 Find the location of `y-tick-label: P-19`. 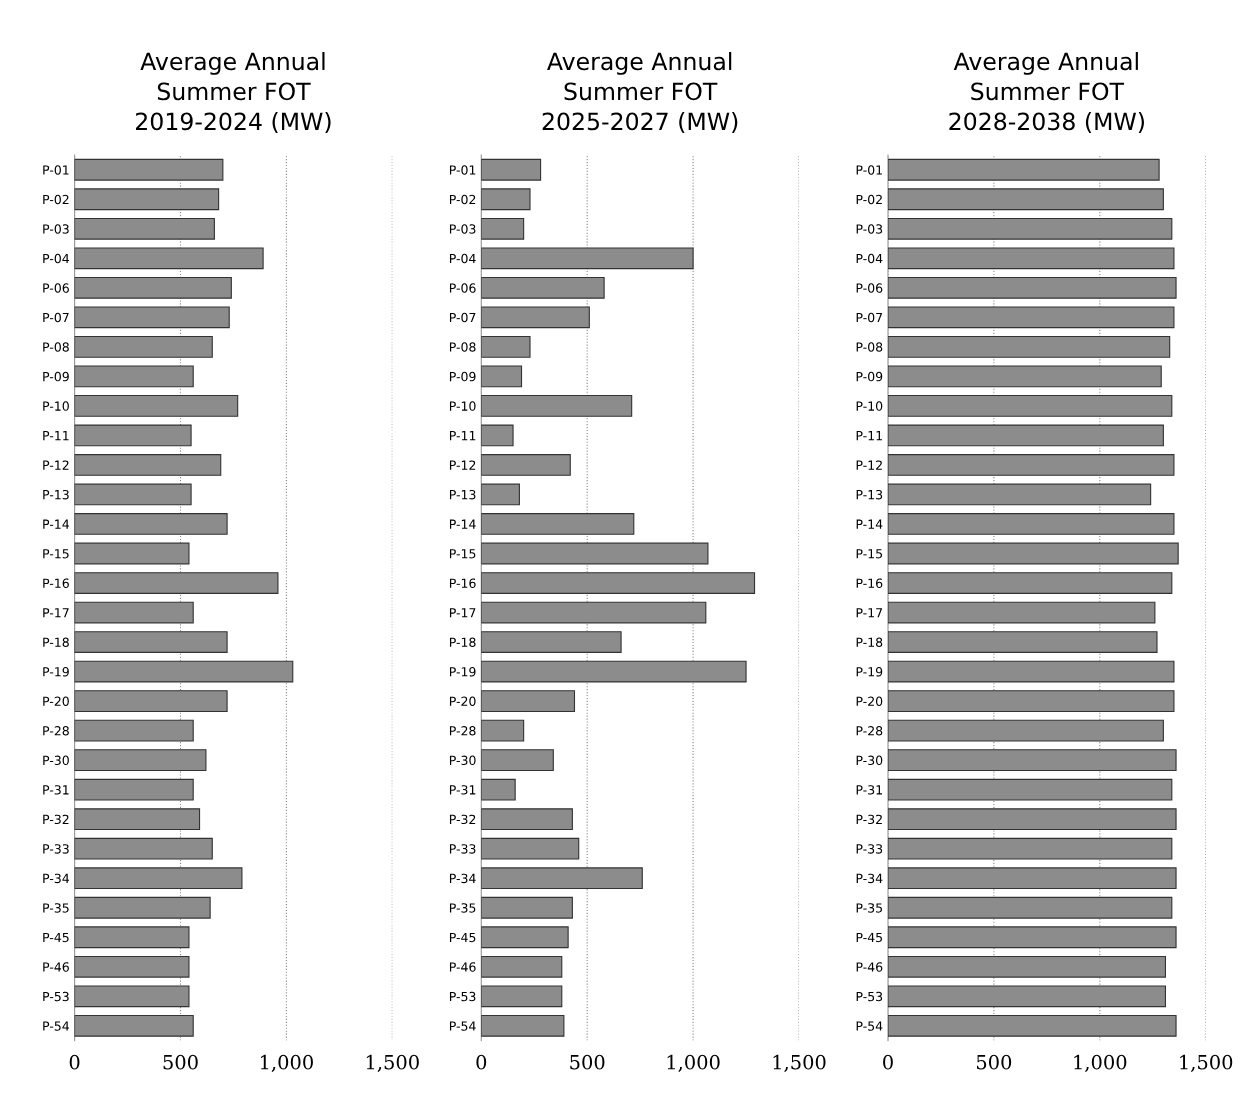

y-tick-label: P-19 is located at coordinates (56, 672).